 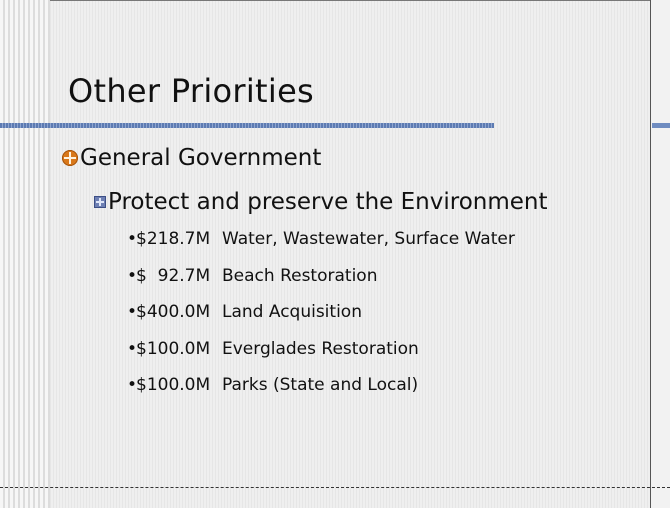 I want to click on title-underline, so click(x=247, y=125).